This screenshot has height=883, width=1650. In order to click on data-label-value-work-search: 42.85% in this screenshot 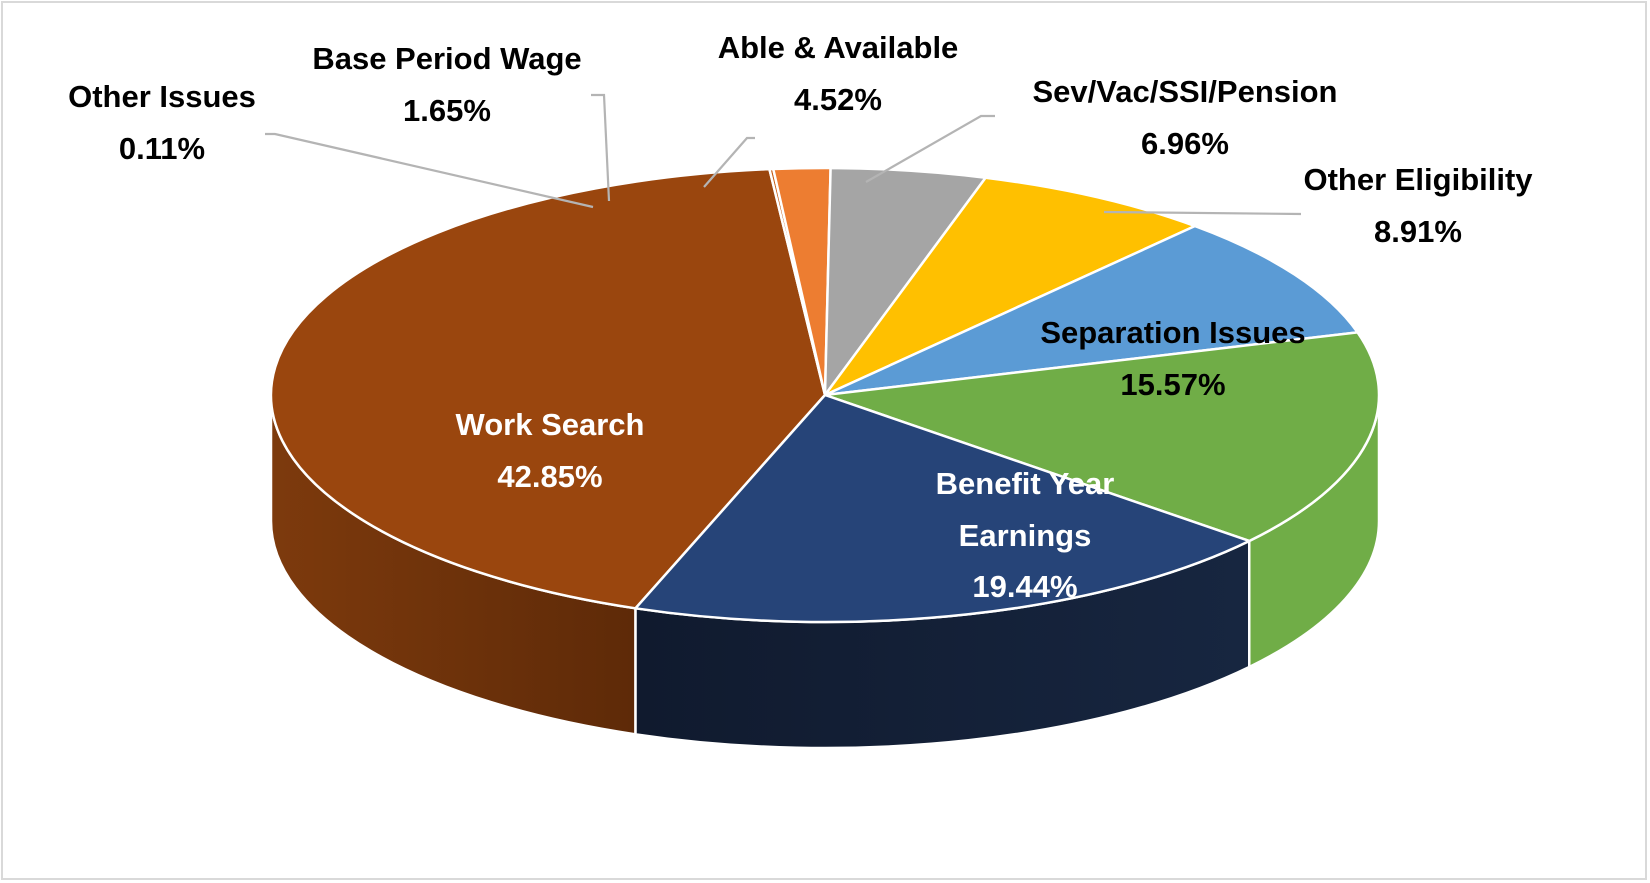, I will do `click(549, 476)`.